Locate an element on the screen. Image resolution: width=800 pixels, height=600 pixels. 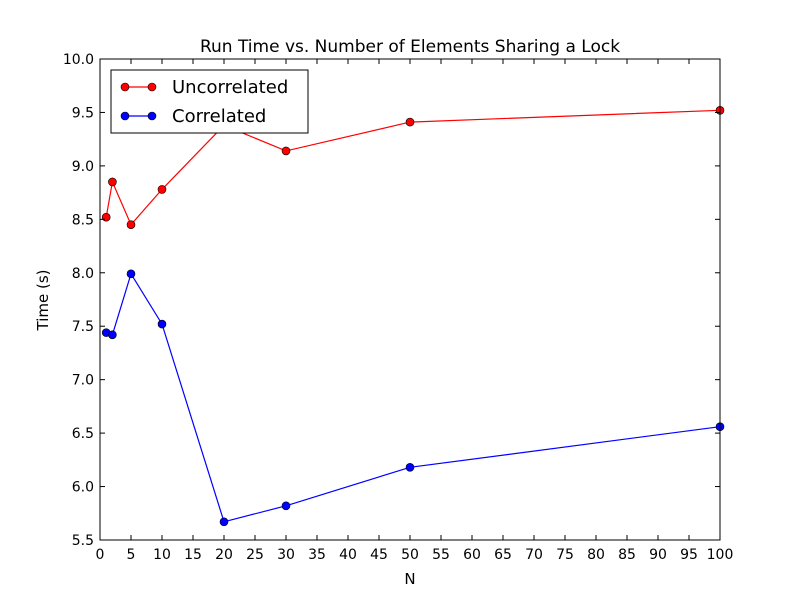
legend-box is located at coordinates (209, 101).